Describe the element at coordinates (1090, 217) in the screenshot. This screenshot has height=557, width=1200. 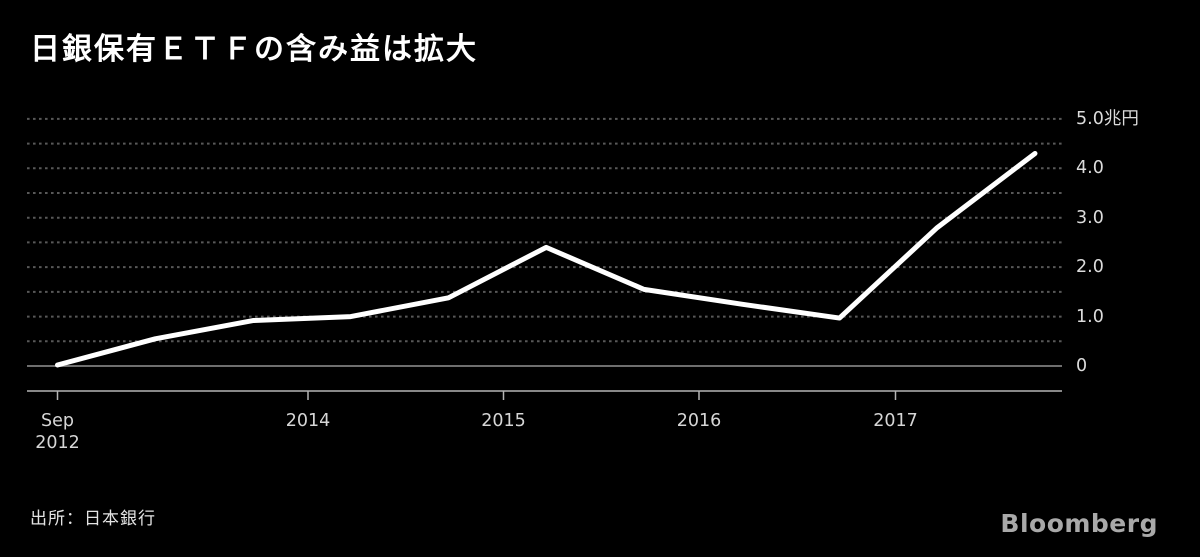
I see `y-tick-label: 3.0` at that location.